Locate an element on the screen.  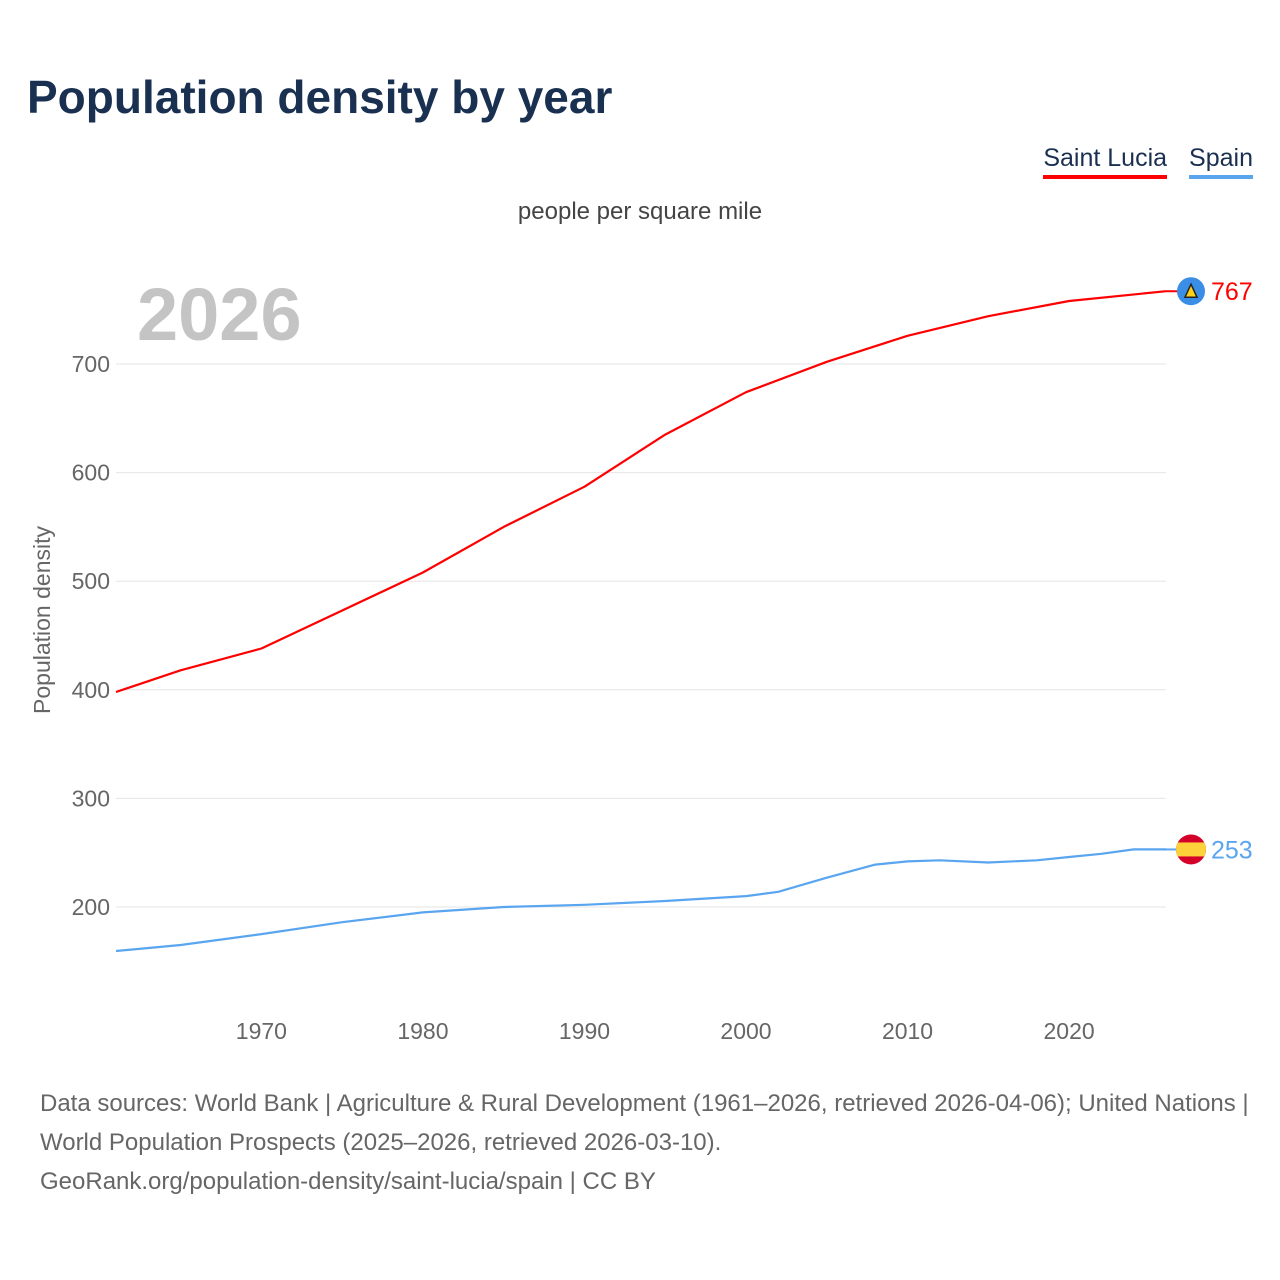
x-tick-label: 1970 is located at coordinates (261, 1031).